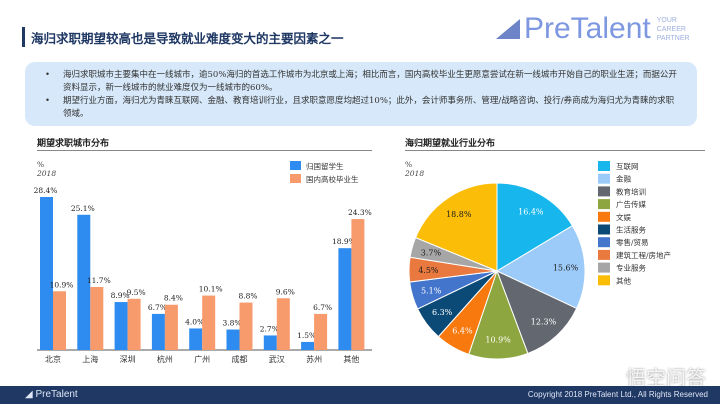 Image resolution: width=720 pixels, height=404 pixels. Describe the element at coordinates (673, 38) in the screenshot. I see `tagline-line: PARTNER` at that location.